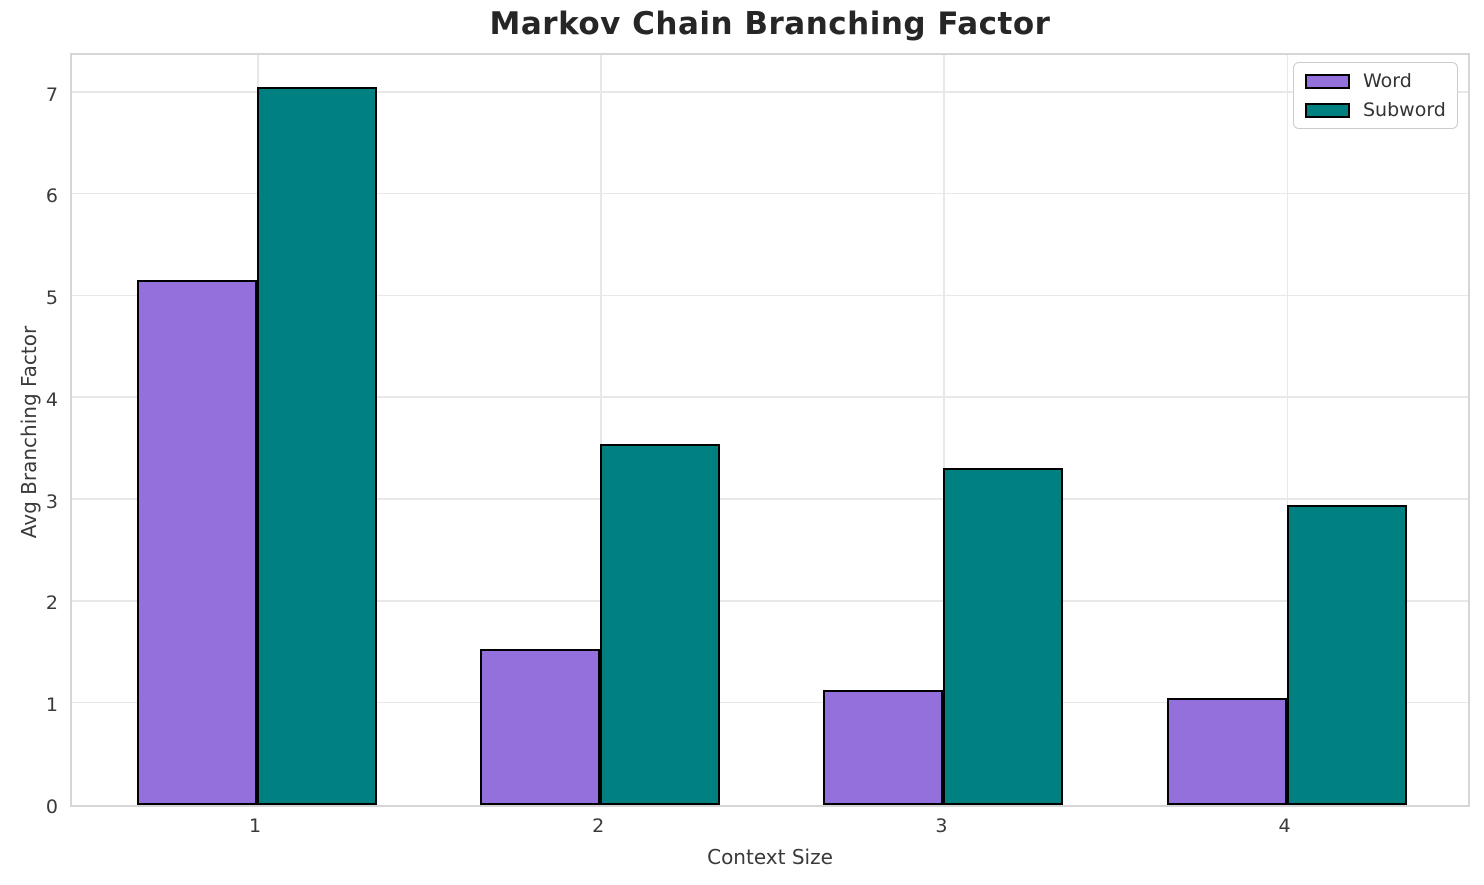 The height and width of the screenshot is (885, 1484). I want to click on y-tick-label: 3, so click(51, 501).